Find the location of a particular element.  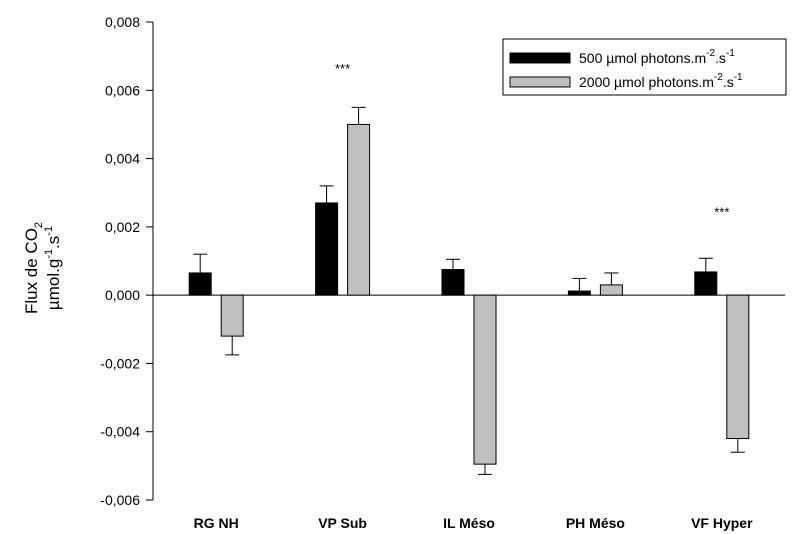

legend-label-500: 500 µmol photons.m-2.s-1 is located at coordinates (657, 57).